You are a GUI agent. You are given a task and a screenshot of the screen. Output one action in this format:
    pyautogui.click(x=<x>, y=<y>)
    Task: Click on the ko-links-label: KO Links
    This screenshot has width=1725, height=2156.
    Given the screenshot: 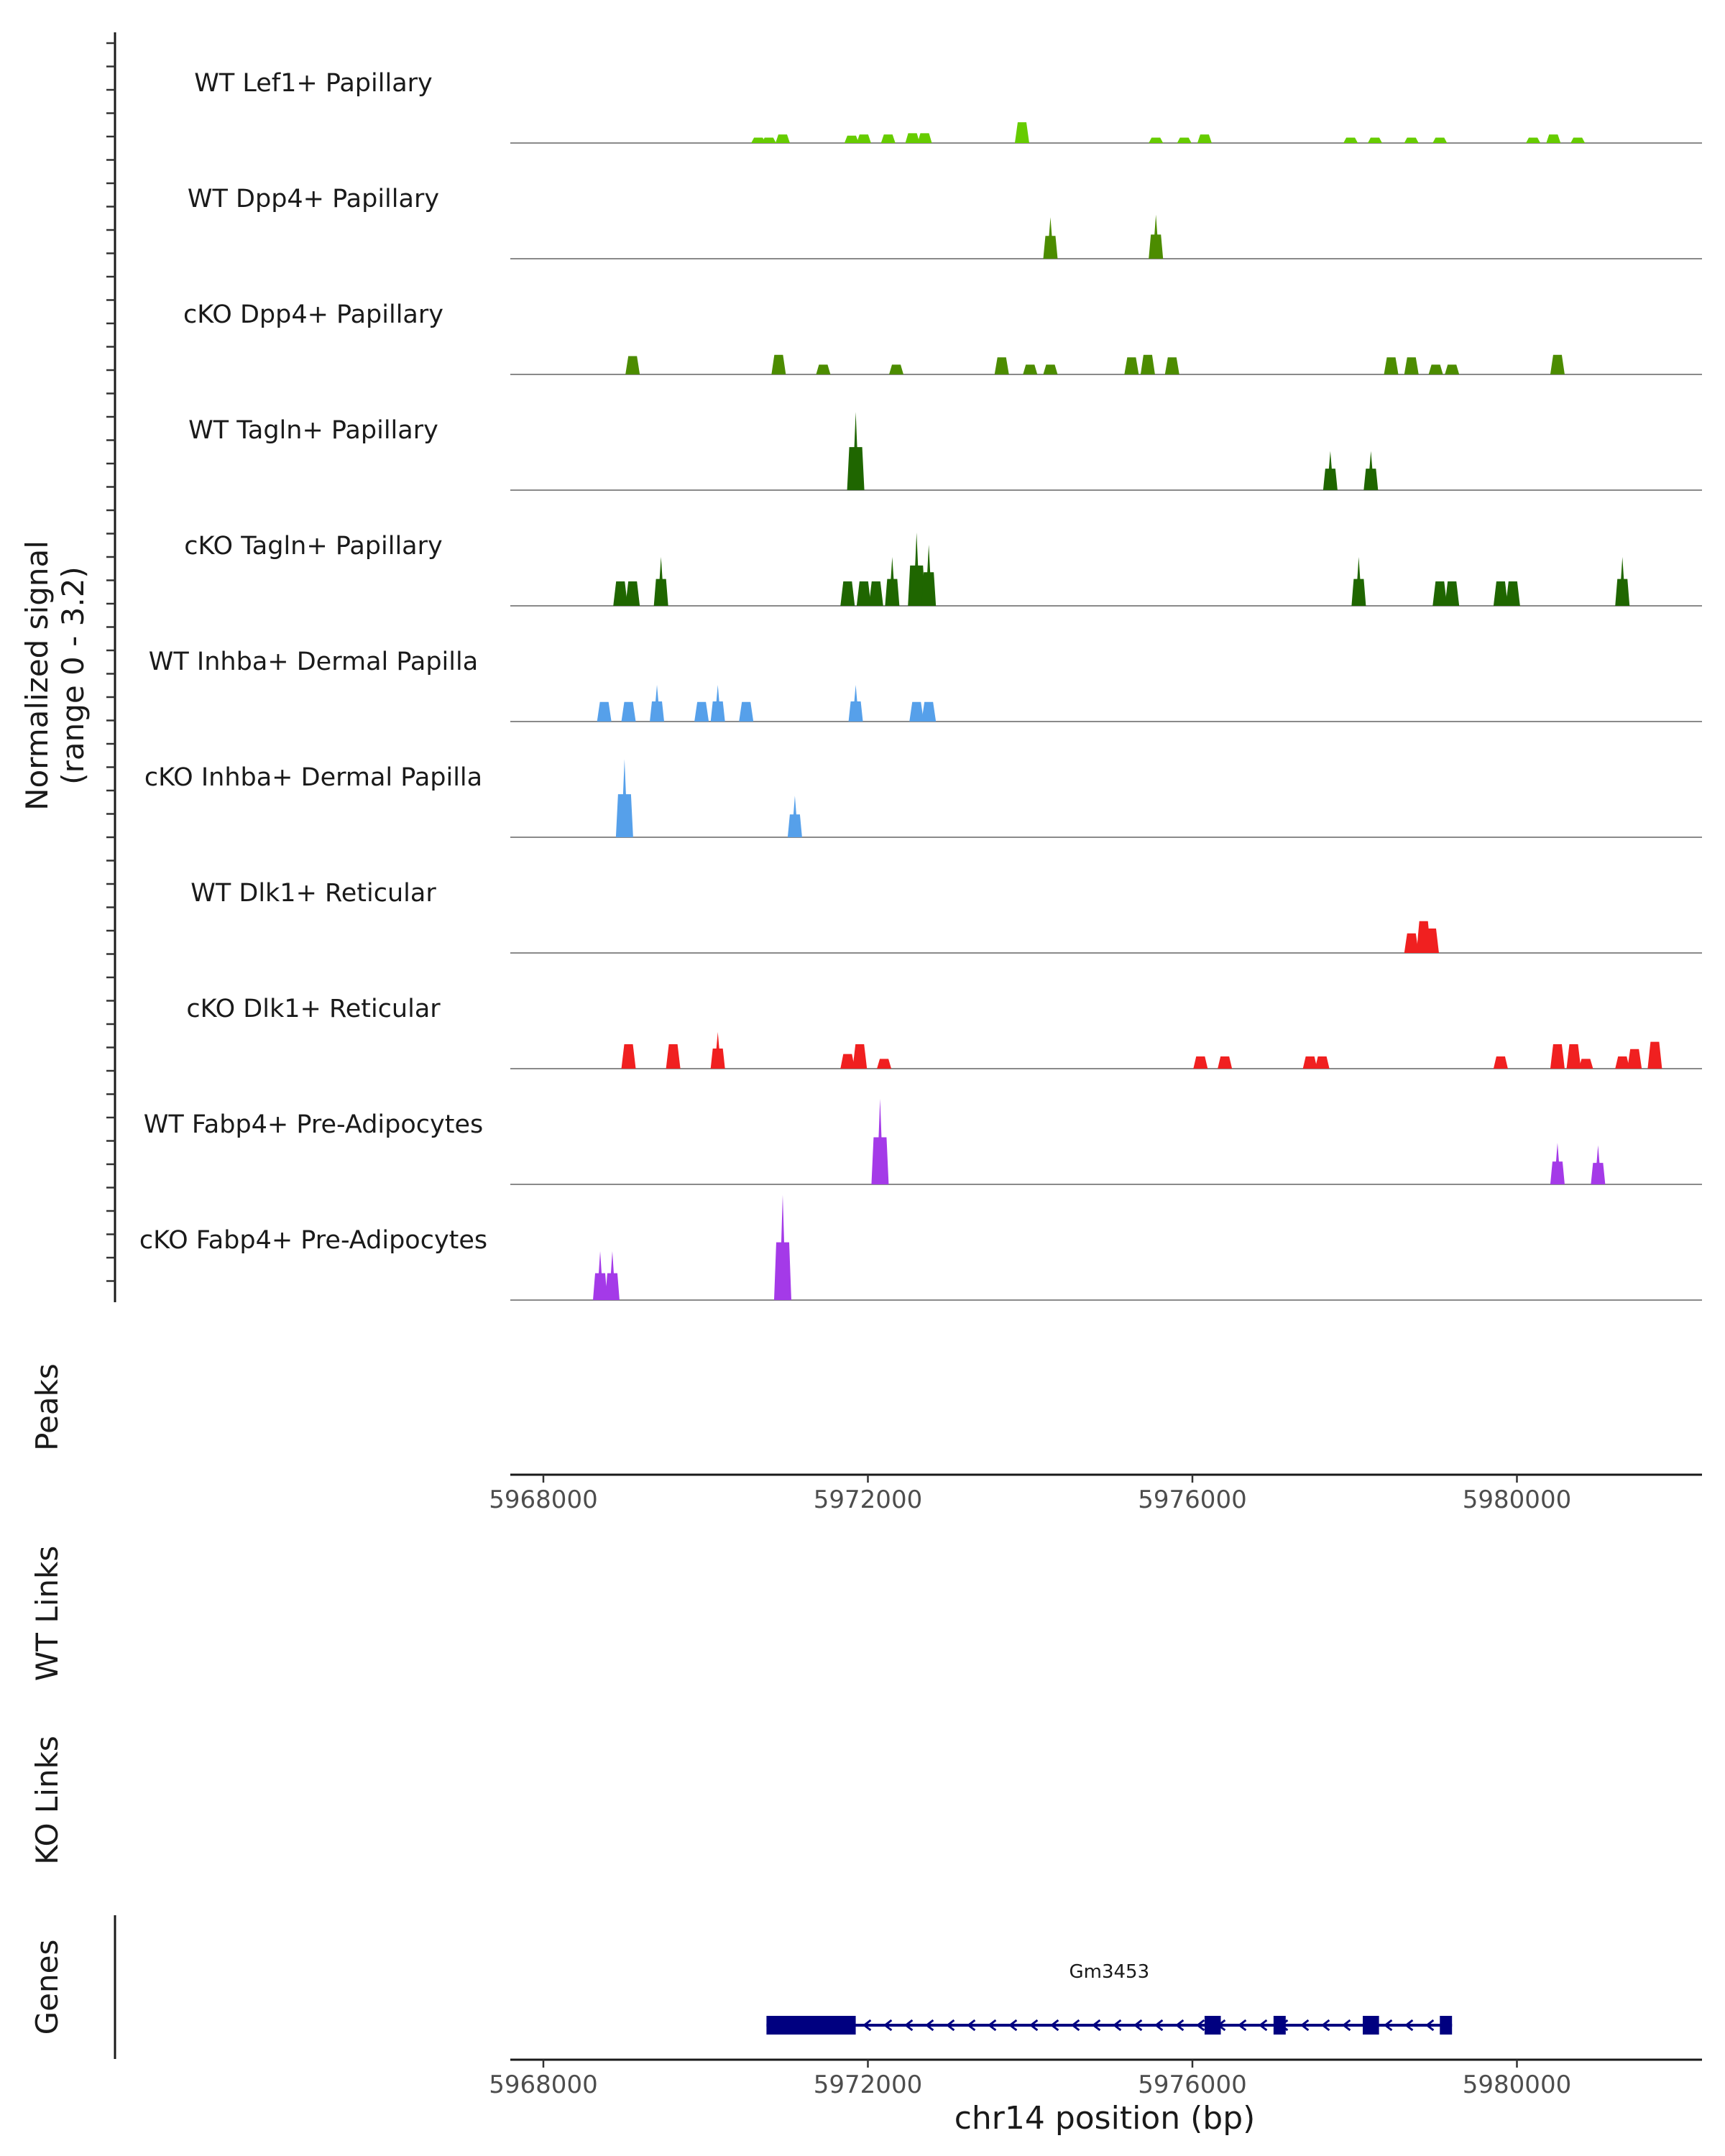 What is the action you would take?
    pyautogui.click(x=47, y=1800)
    